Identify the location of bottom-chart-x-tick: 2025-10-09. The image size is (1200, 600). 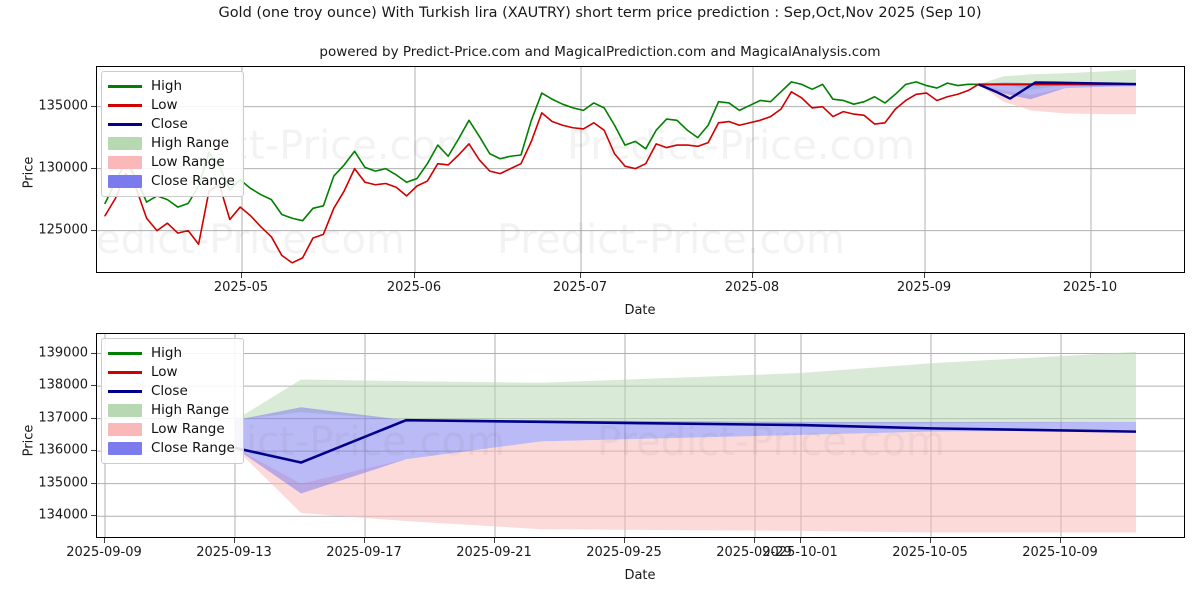
(1060, 552).